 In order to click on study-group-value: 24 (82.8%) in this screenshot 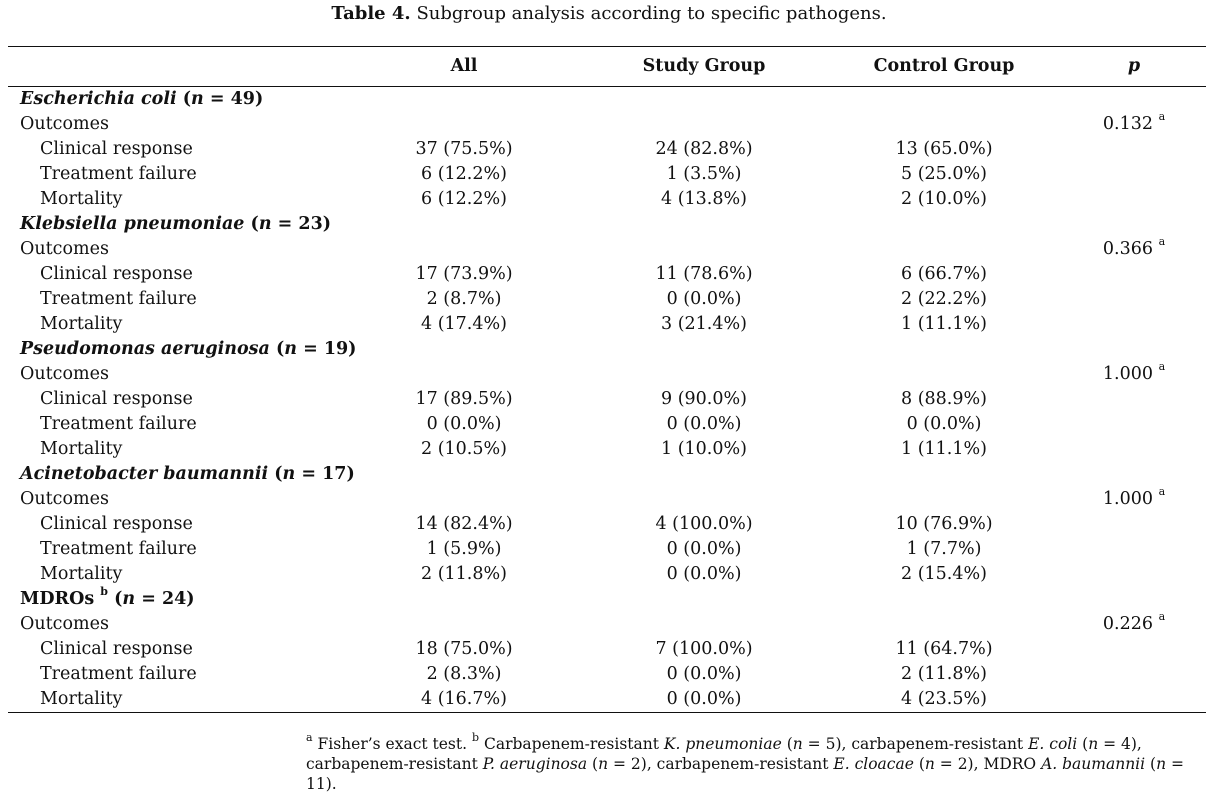, I will do `click(704, 149)`.